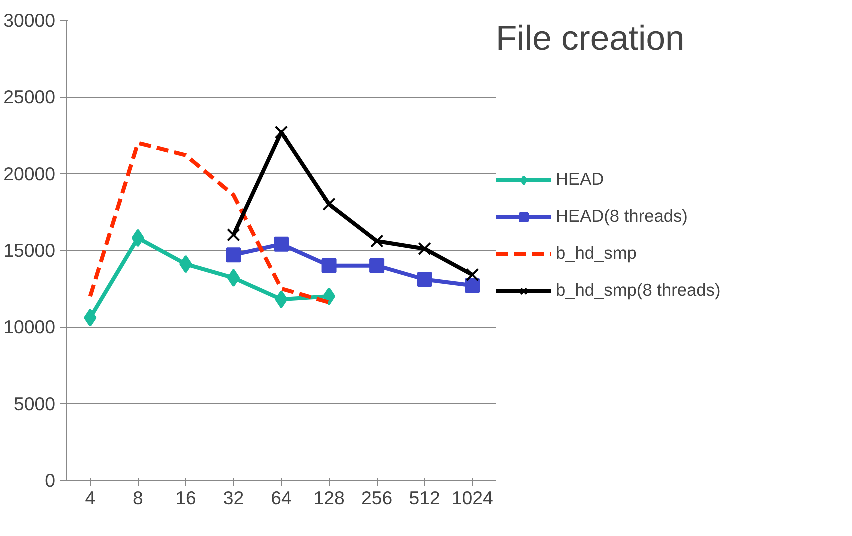 Image resolution: width=852 pixels, height=536 pixels. I want to click on x-tick-label: 4, so click(90, 498).